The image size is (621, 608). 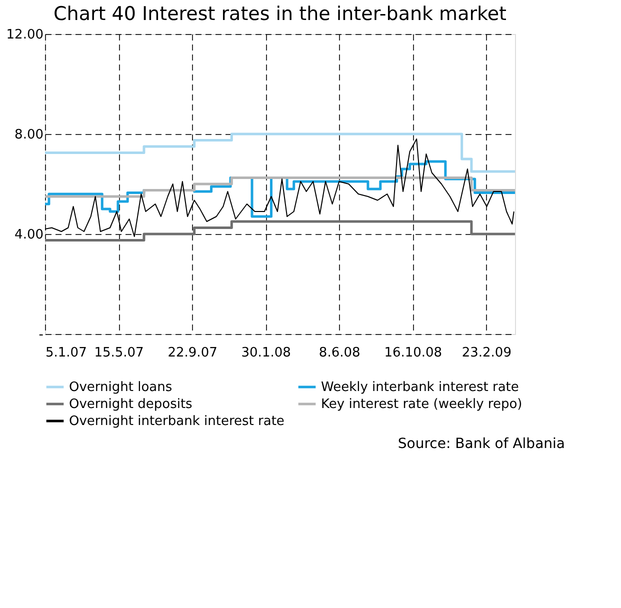 What do you see at coordinates (280, 14) in the screenshot?
I see `chart-title: Chart 40 Interest rates in the inter-bank market` at bounding box center [280, 14].